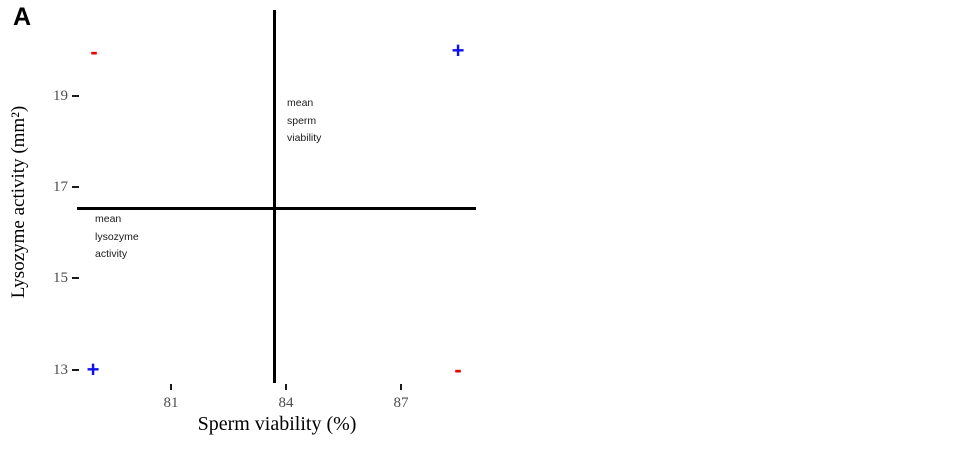 This screenshot has height=450, width=975. Describe the element at coordinates (274, 196) in the screenshot. I see `mean-sperm-viability-line` at that location.